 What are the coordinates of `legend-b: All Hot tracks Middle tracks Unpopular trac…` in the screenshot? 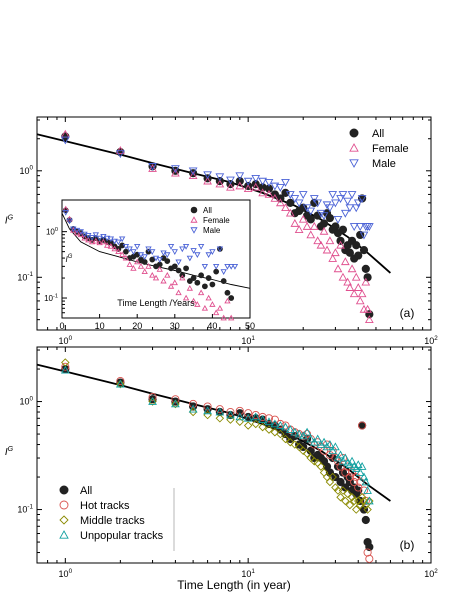 It's located at (117, 518).